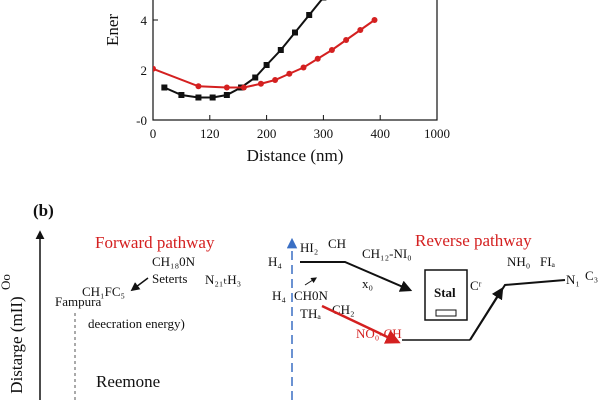 This screenshot has width=600, height=405. Describe the element at coordinates (518, 261) in the screenshot. I see `label: NH₀` at that location.